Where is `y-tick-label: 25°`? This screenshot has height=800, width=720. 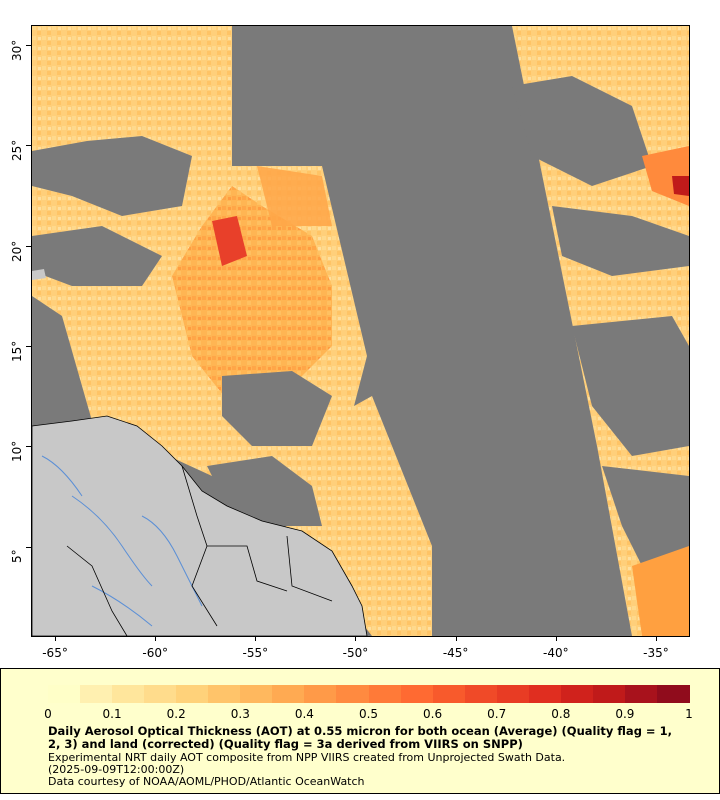
y-tick-label: 25° is located at coordinates (17, 151).